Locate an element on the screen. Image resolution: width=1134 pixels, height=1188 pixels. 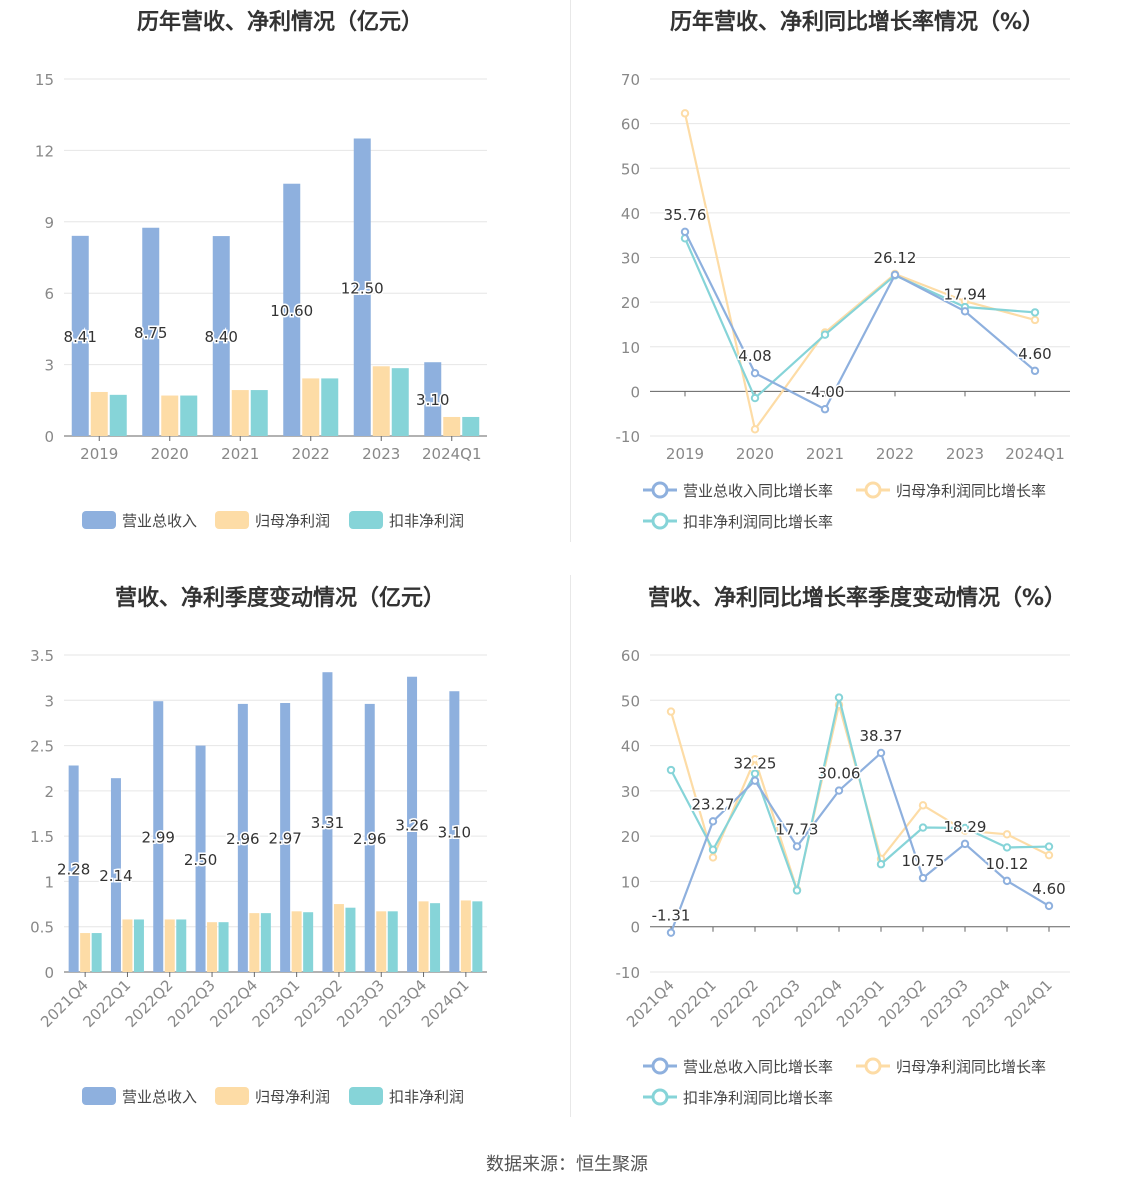
legend-label: 扣非净利润 is located at coordinates (426, 1097).